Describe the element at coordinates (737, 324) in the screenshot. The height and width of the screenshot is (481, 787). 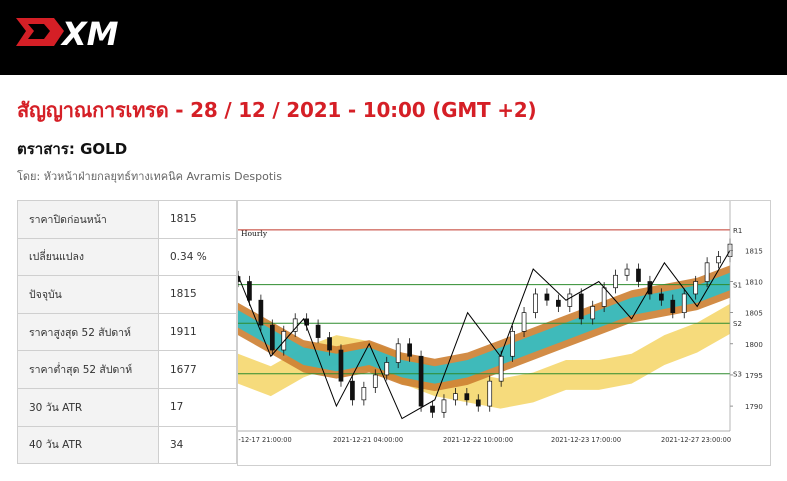
I see `level-label-s2: S2` at that location.